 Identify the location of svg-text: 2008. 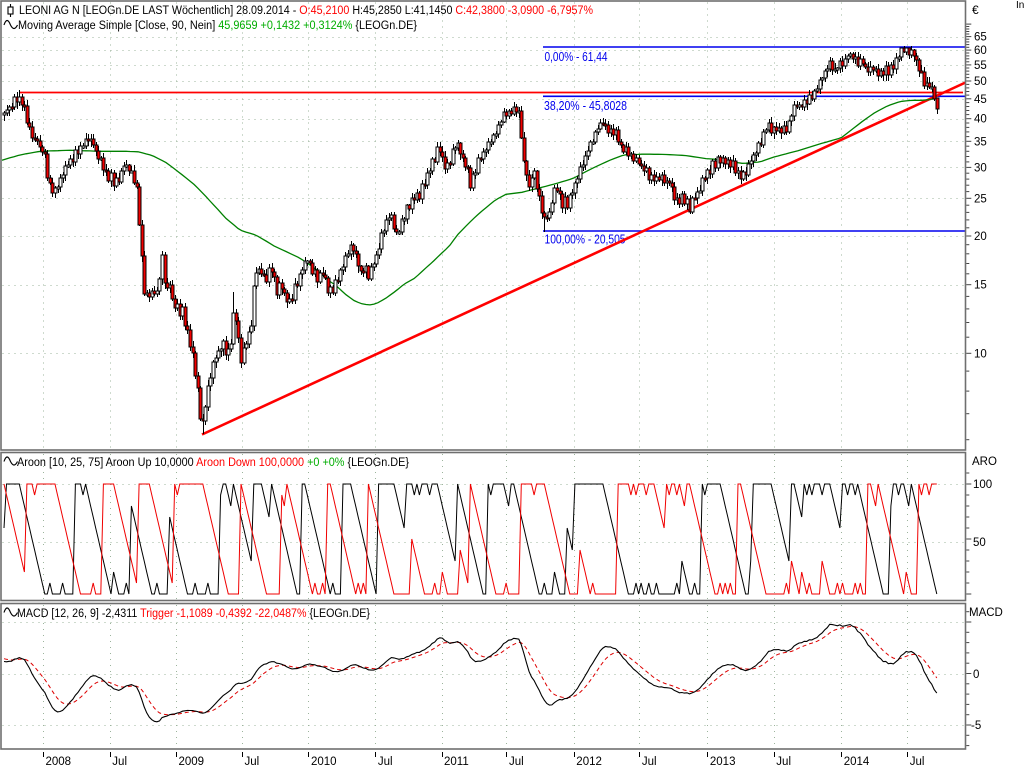
(59, 762).